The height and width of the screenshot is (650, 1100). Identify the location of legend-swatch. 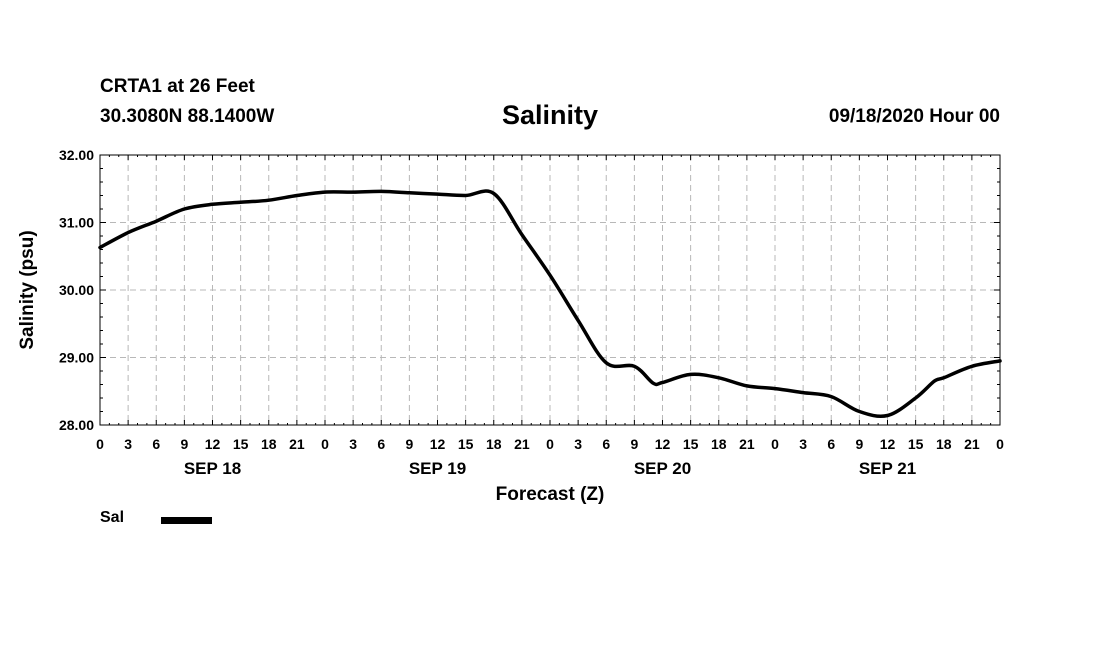
(186, 520).